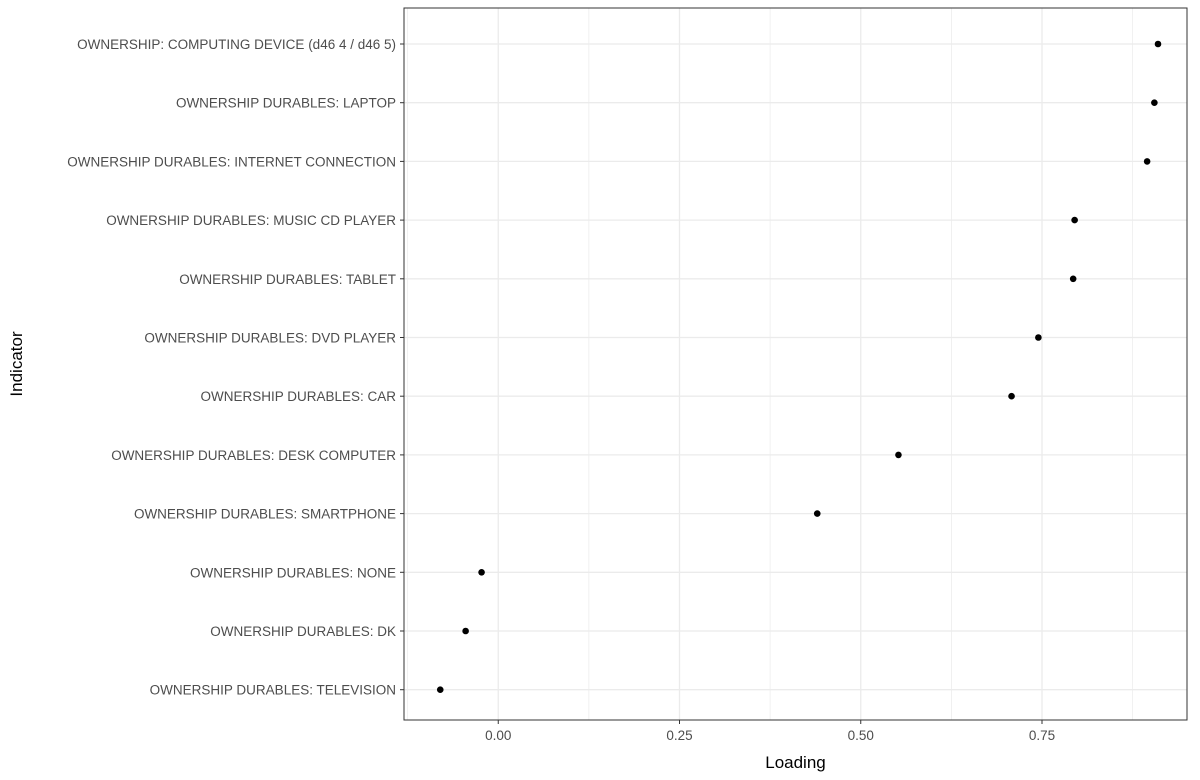 This screenshot has width=1200, height=780. I want to click on y-tick-label: OWNERSHIP DURABLES: DVD PLAYER, so click(270, 338).